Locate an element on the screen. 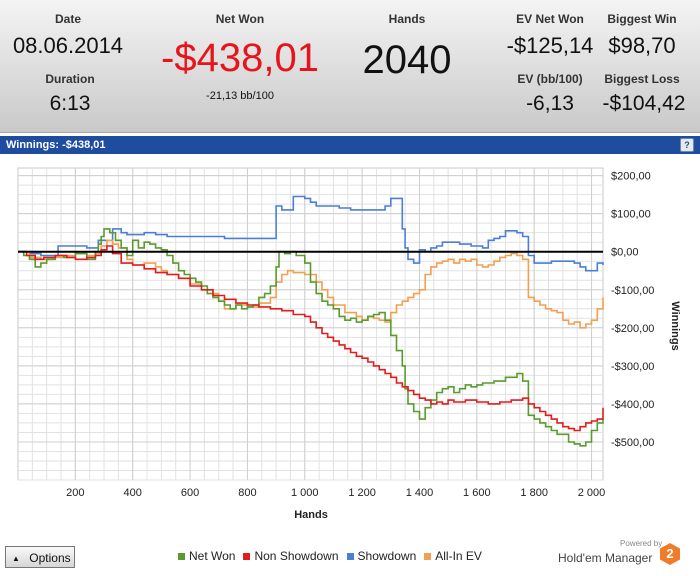  legend-item: Non Showdown is located at coordinates (291, 556).